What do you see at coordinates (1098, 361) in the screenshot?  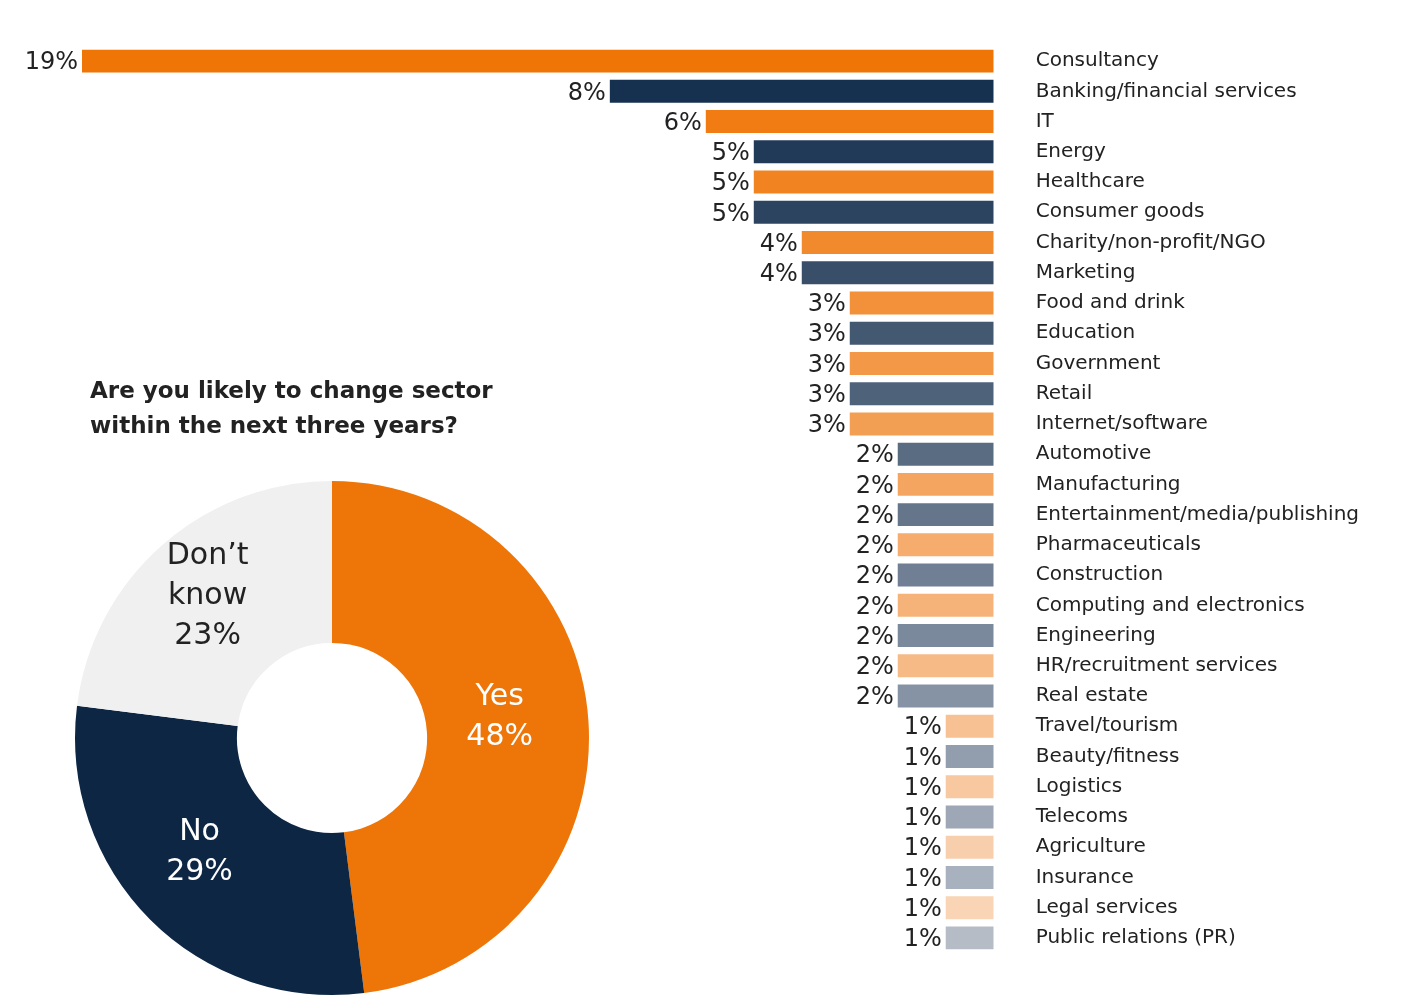 I see `y-tick-label: Government` at bounding box center [1098, 361].